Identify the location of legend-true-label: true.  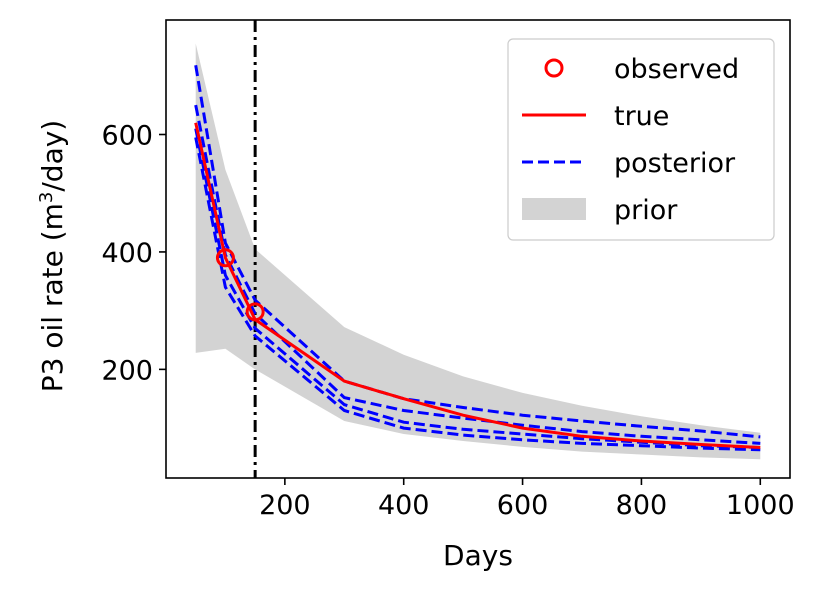
(641, 116).